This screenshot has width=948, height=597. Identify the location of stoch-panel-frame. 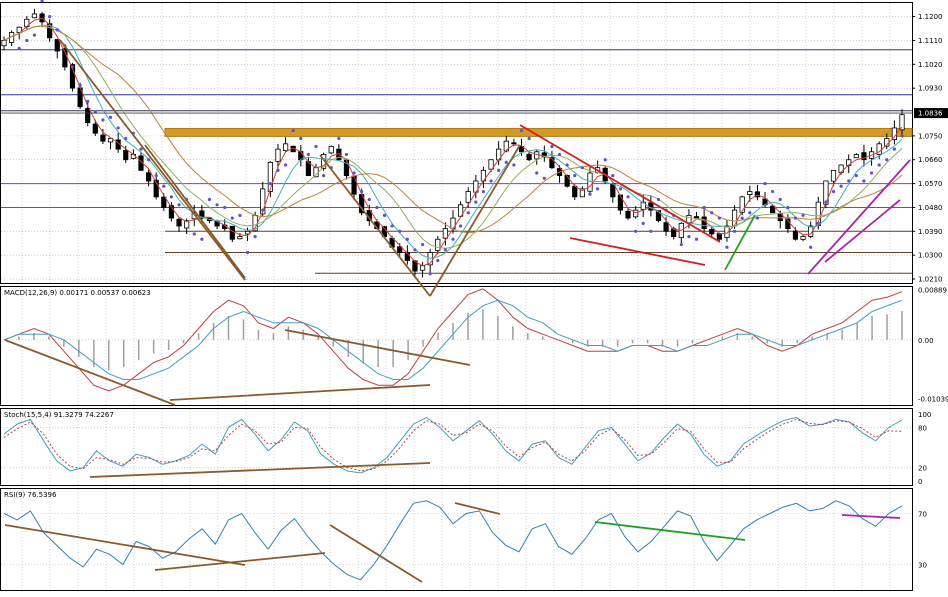
(456, 447).